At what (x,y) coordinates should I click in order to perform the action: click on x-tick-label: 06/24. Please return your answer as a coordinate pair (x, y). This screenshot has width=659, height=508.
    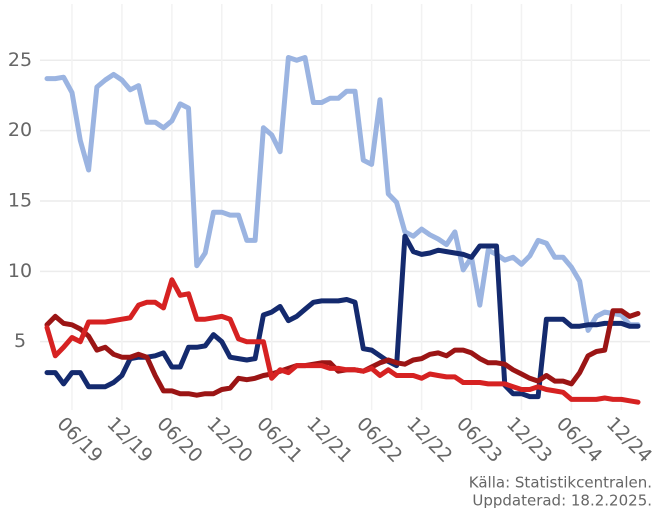
    Looking at the image, I should click on (579, 440).